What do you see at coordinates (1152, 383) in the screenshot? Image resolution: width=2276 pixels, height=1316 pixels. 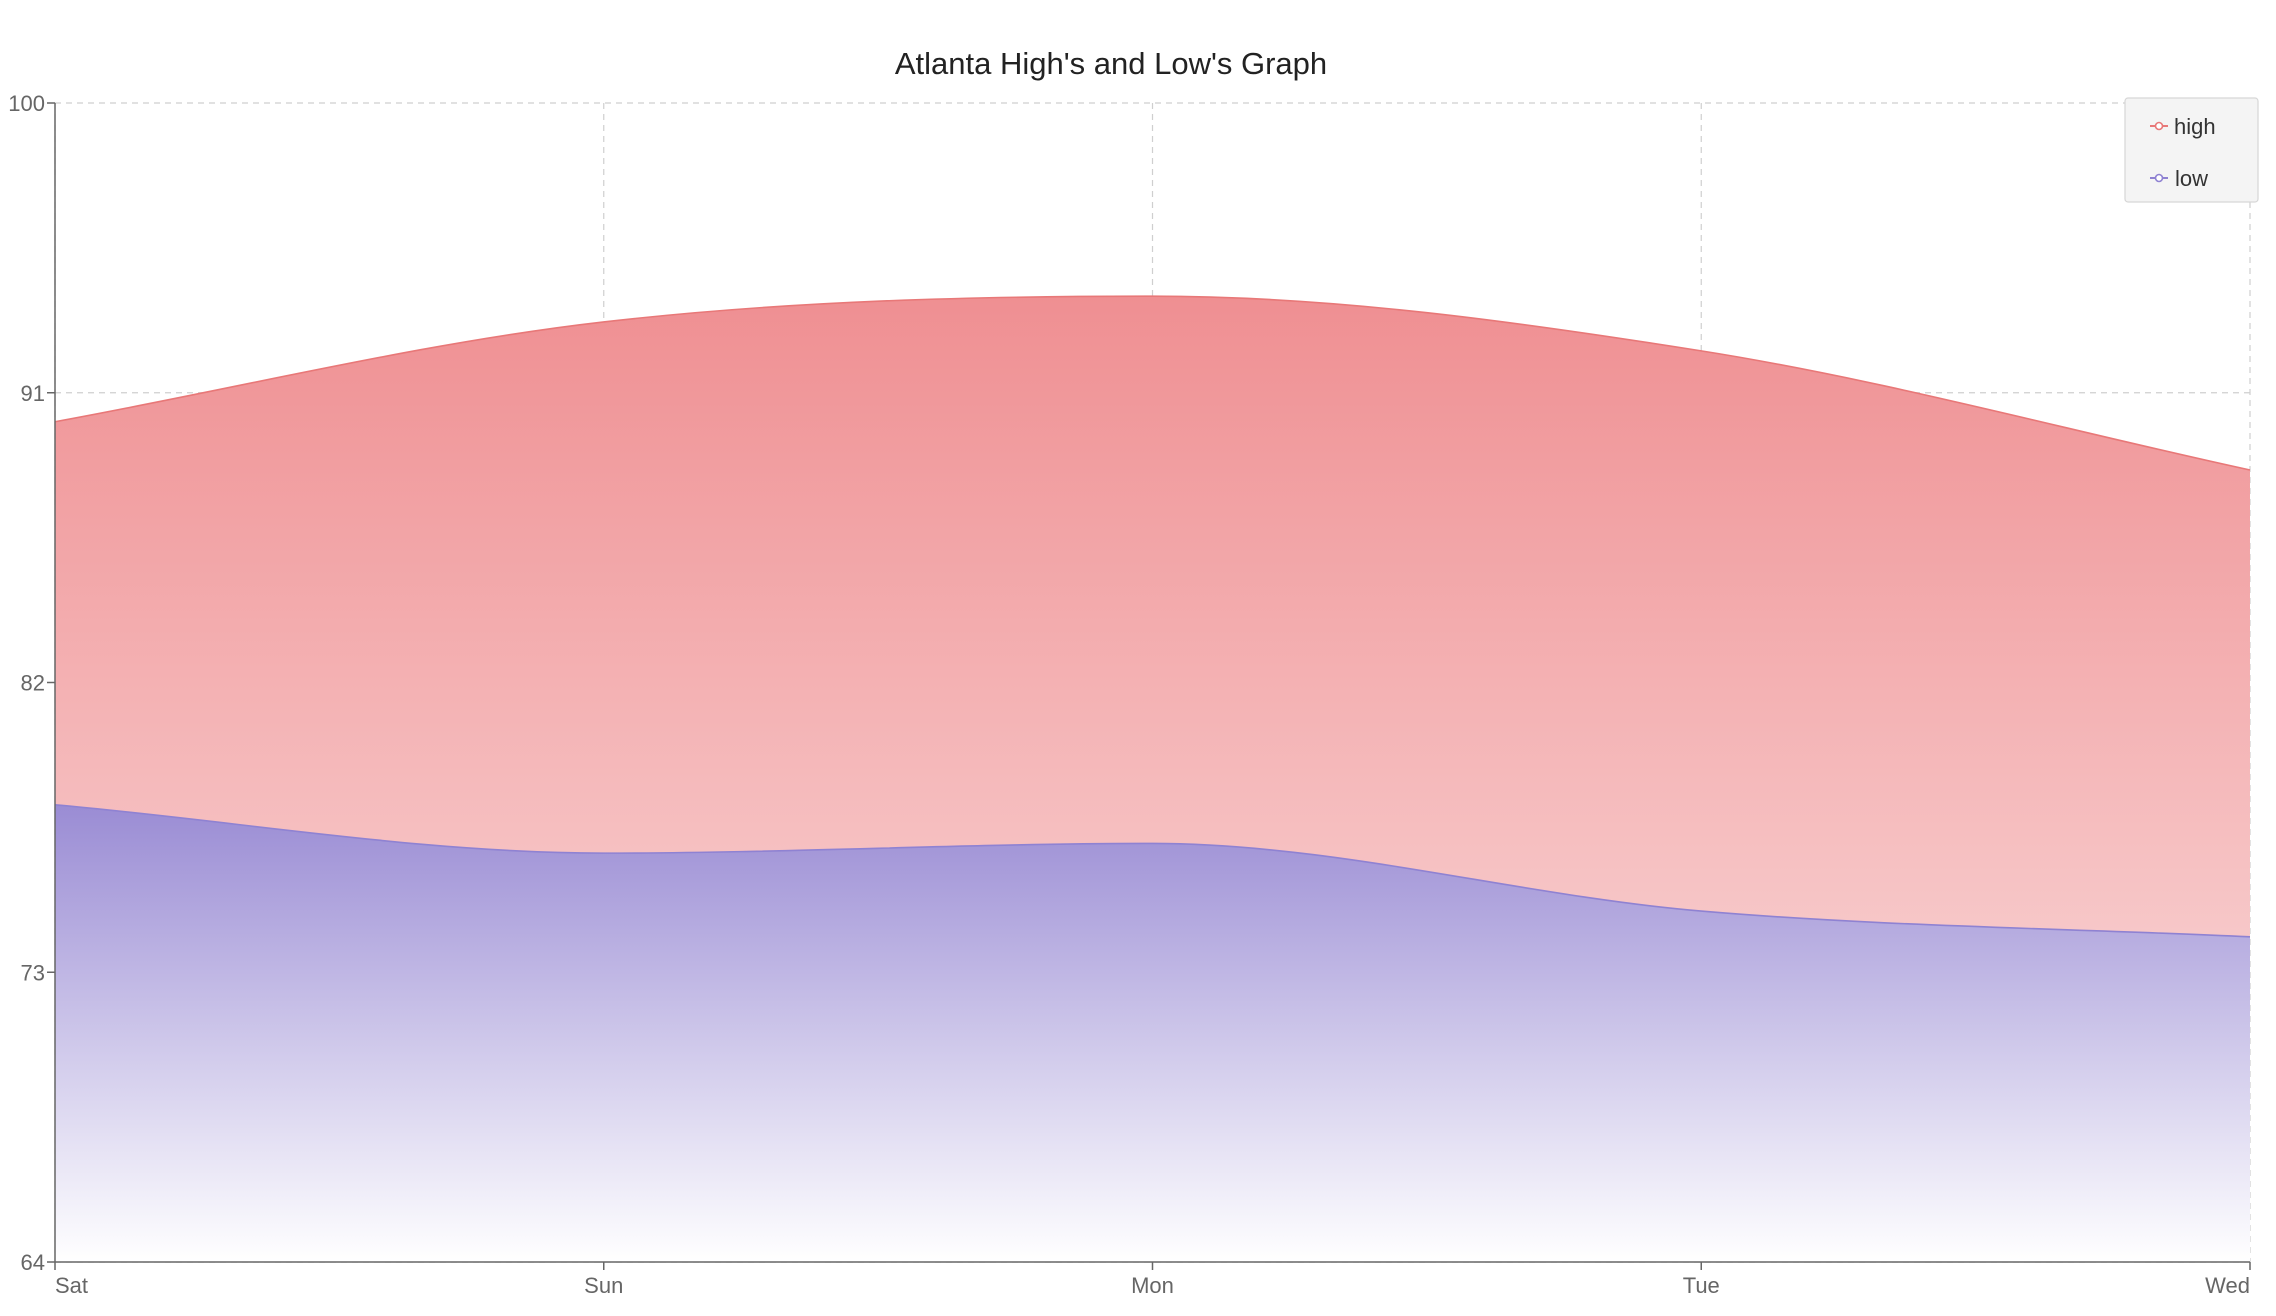 I see `line-high` at bounding box center [1152, 383].